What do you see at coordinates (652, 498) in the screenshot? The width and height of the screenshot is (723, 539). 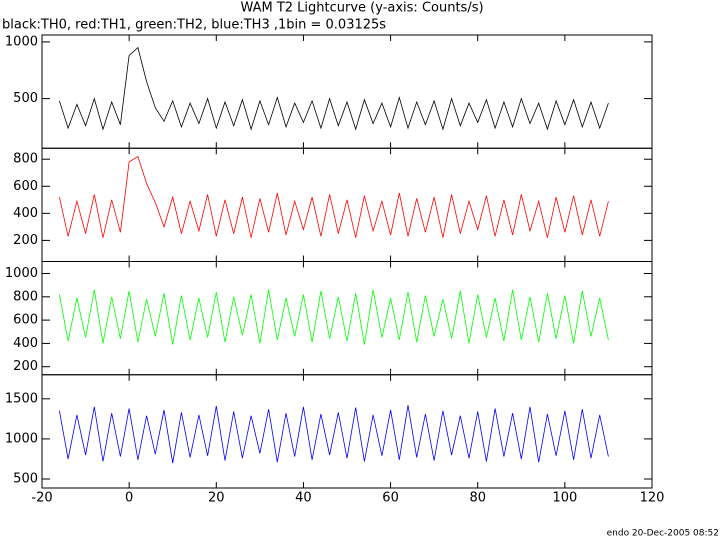 I see `x-tick-label: 120` at bounding box center [652, 498].